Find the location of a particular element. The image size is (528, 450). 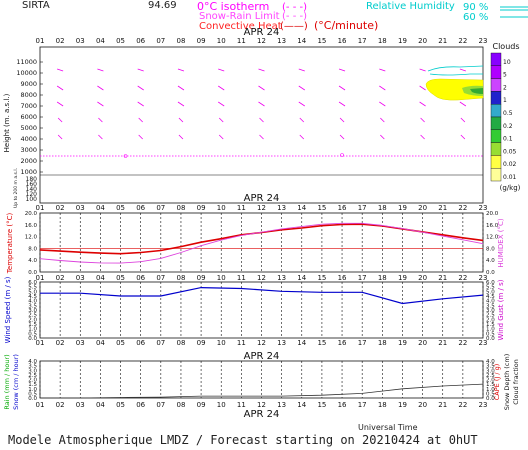

wind-bottom-hour-label: 06 is located at coordinates (140, 343).